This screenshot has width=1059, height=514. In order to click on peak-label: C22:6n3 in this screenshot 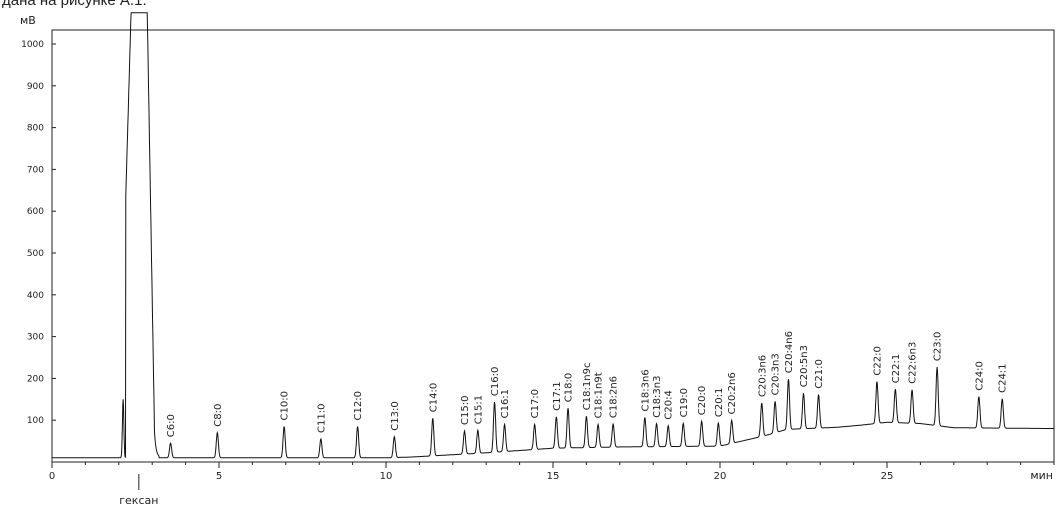, I will do `click(913, 363)`.